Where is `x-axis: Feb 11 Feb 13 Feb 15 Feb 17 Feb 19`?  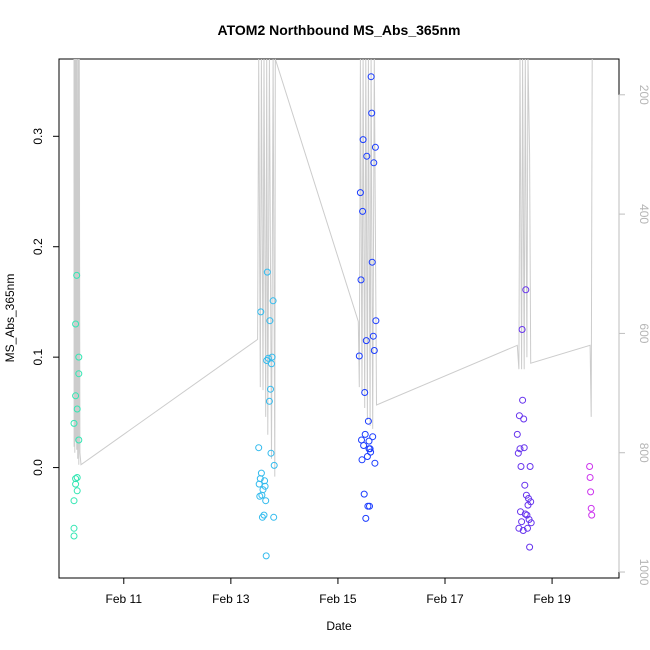
x-axis: Feb 11 Feb 13 Feb 15 Feb 17 Feb 19 is located at coordinates (338, 592).